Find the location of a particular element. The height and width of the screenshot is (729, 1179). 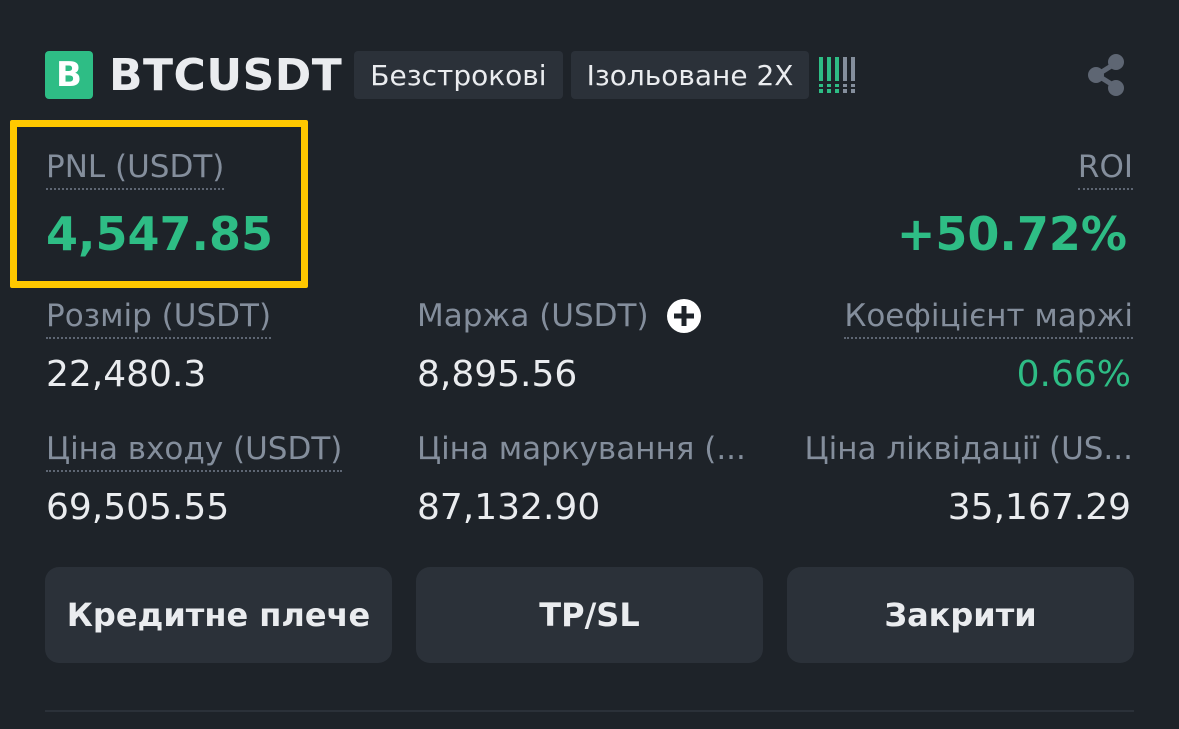

size-label: Розмір (USDT) is located at coordinates (159, 318).